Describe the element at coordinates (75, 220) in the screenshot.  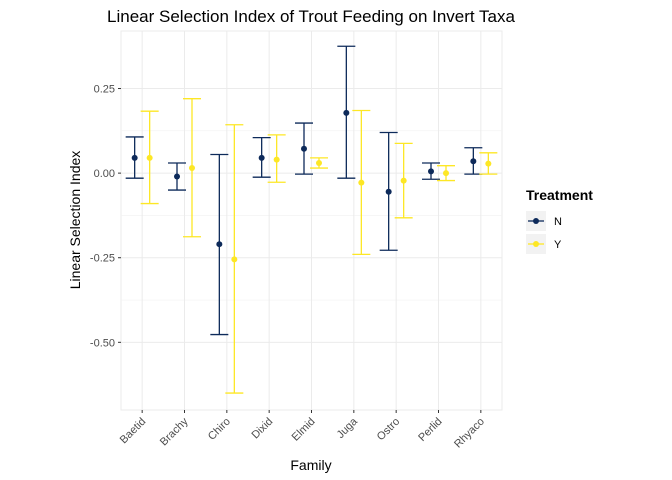
I see `y-axis-title: Linear Selection Index` at that location.